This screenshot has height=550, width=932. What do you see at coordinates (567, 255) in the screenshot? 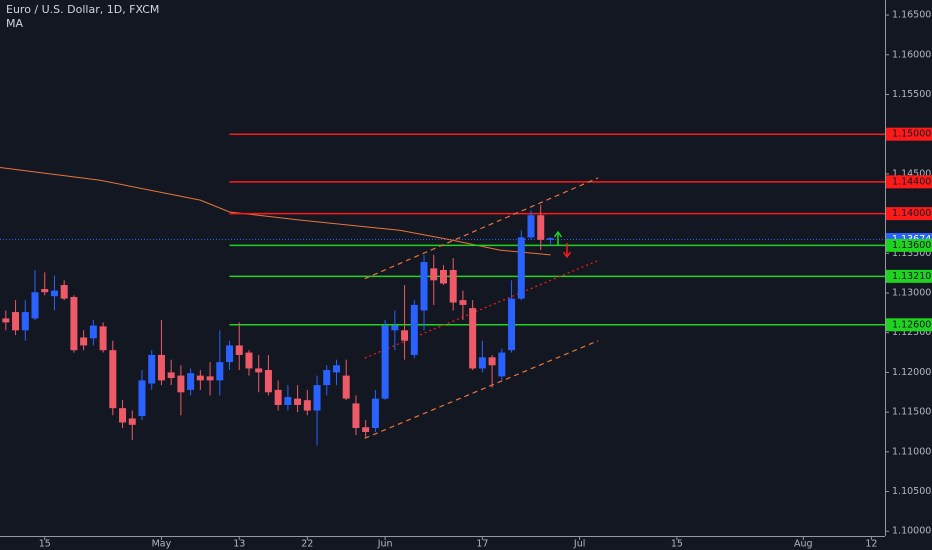
I see `arrow-down-head` at bounding box center [567, 255].